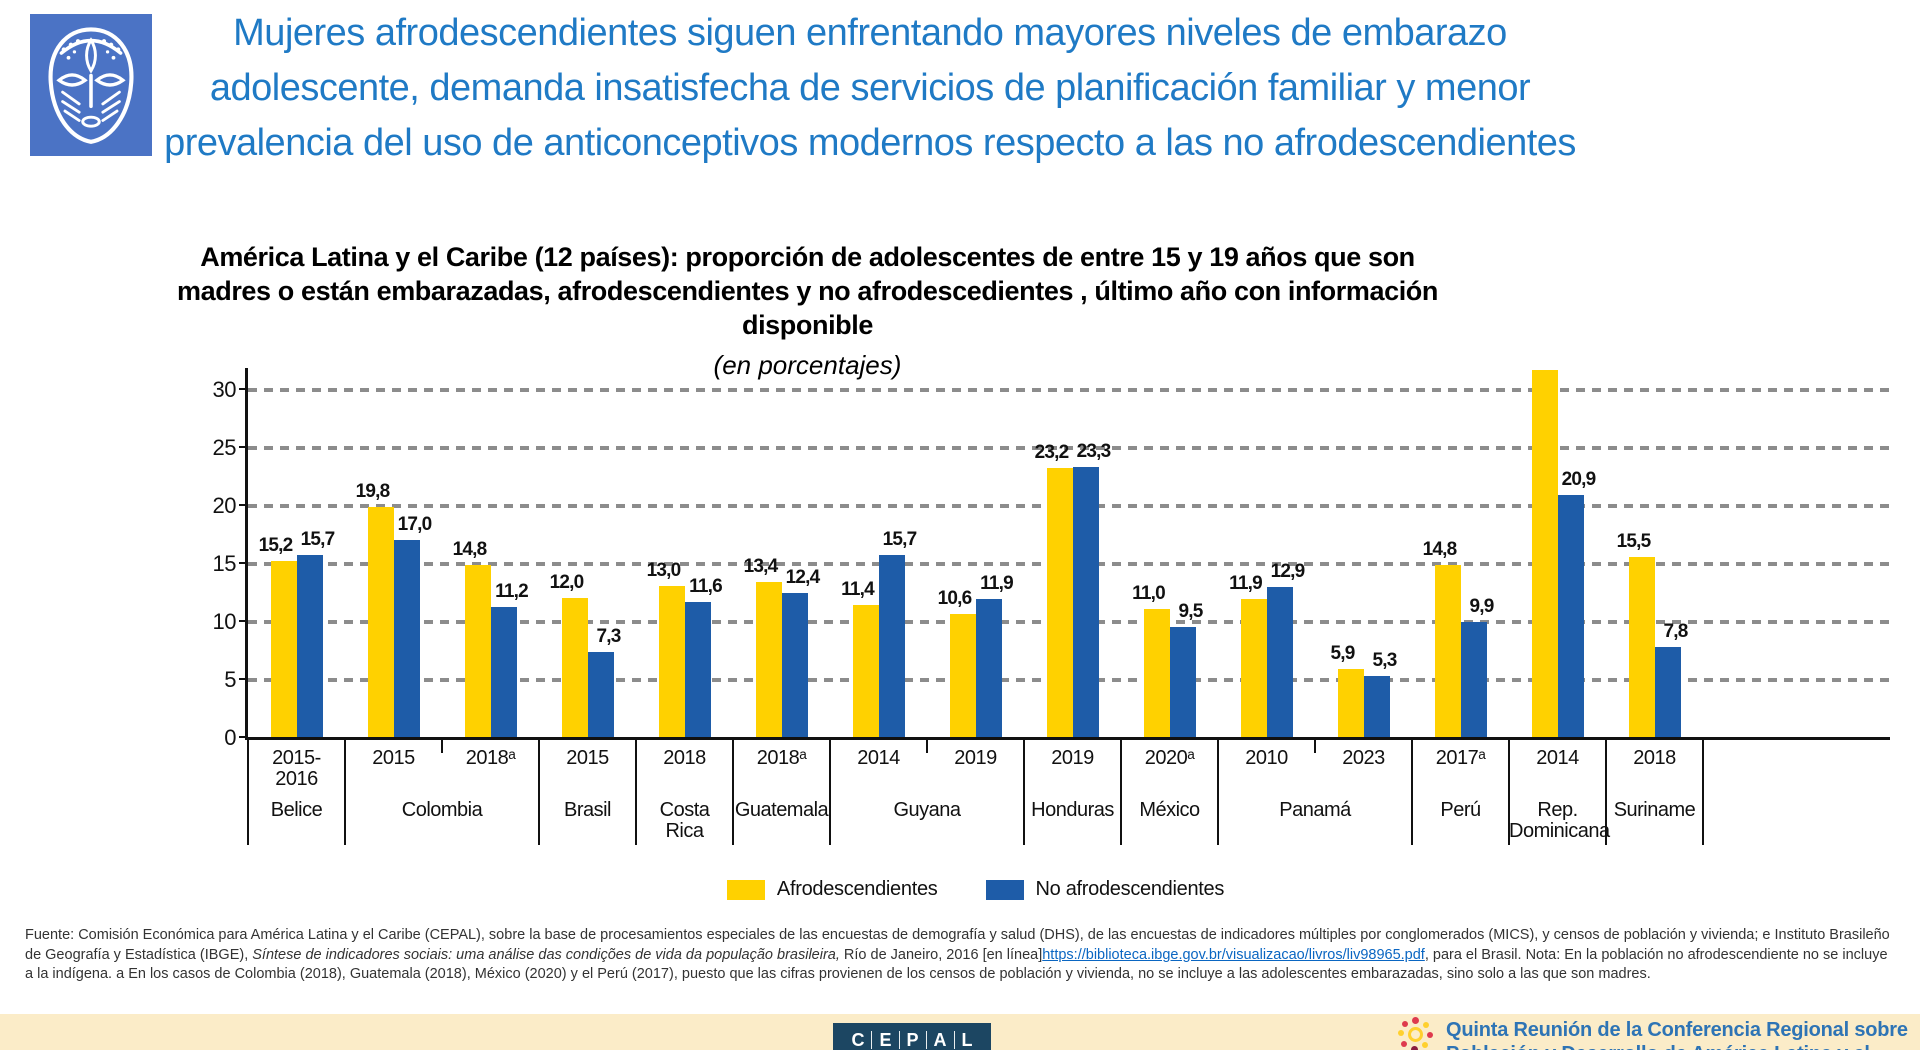  I want to click on cepal-logo-letter: C, so click(858, 1040).